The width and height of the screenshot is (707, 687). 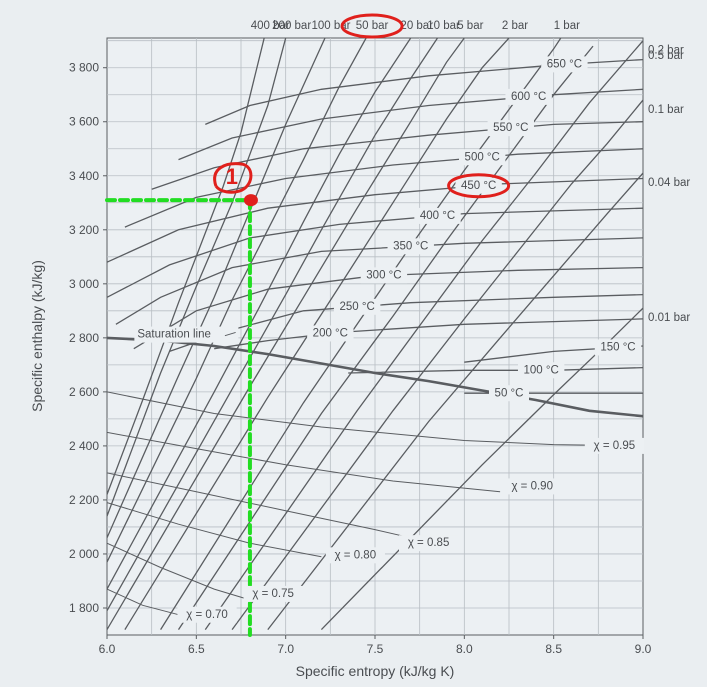 I want to click on isobar-label-5-bar: 5 bar, so click(x=470, y=26).